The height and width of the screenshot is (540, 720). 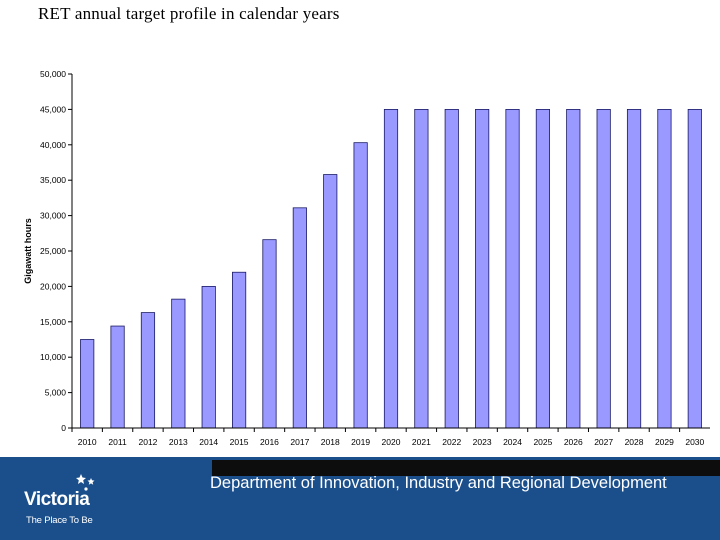 I want to click on bar-2026, so click(x=573, y=269).